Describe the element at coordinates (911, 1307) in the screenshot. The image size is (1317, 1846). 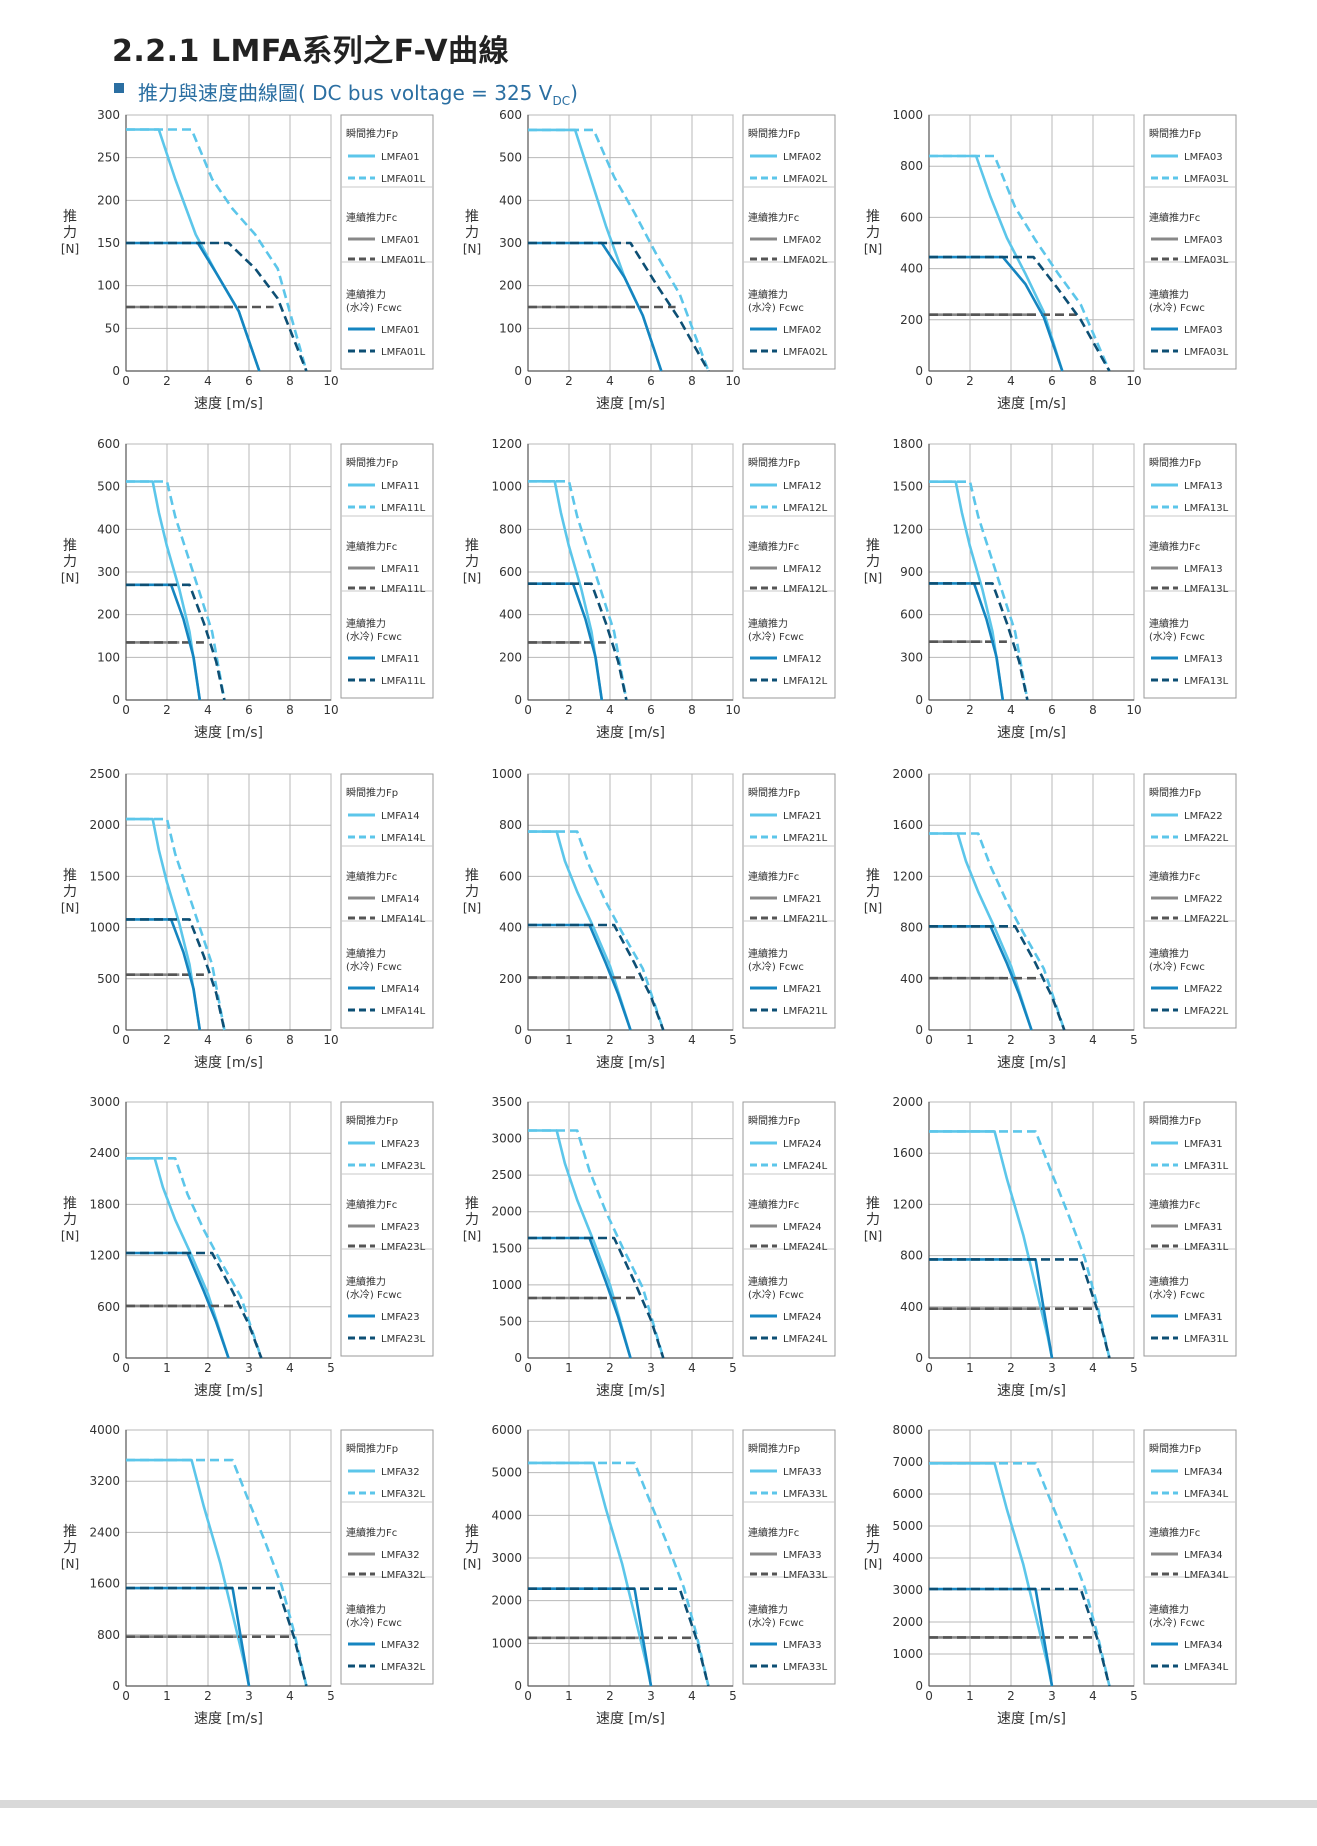
I see `y-tick-label: 400` at that location.